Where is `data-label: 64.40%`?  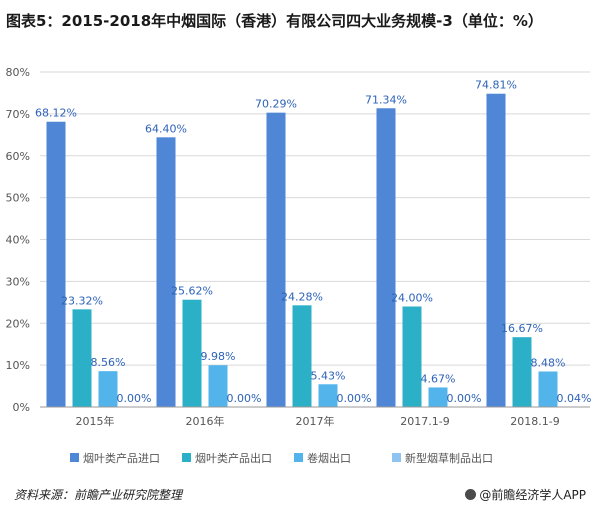 data-label: 64.40% is located at coordinates (166, 128).